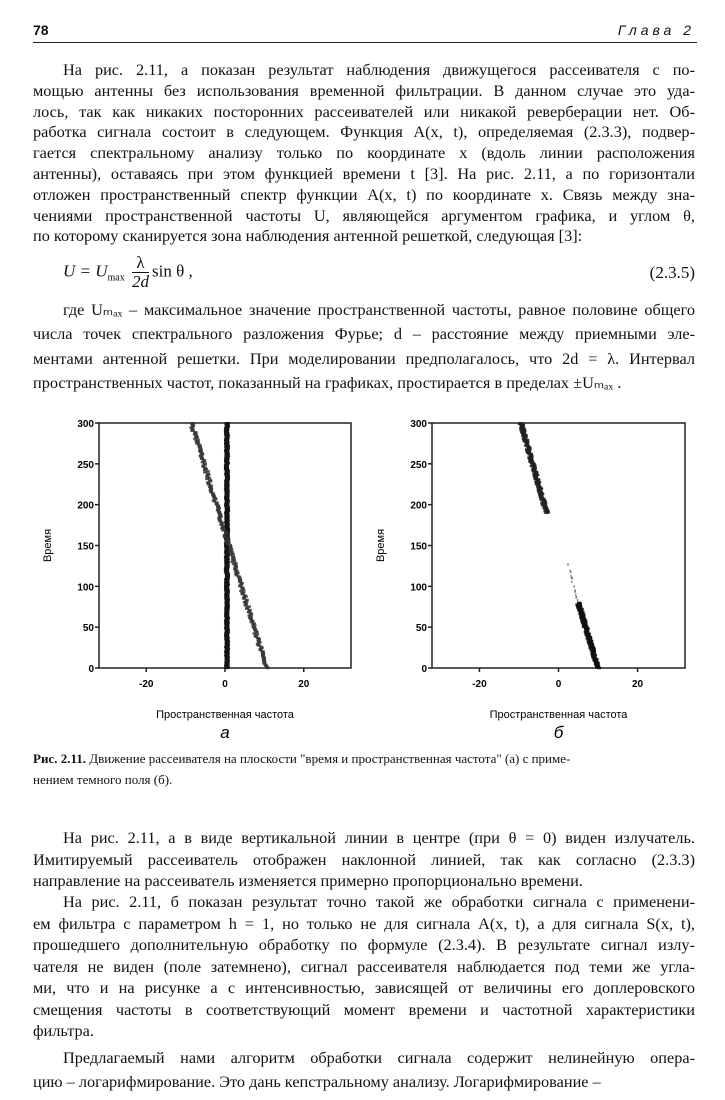 The width and height of the screenshot is (725, 1100). Describe the element at coordinates (89, 628) in the screenshot. I see `y-tick-label: 50` at that location.